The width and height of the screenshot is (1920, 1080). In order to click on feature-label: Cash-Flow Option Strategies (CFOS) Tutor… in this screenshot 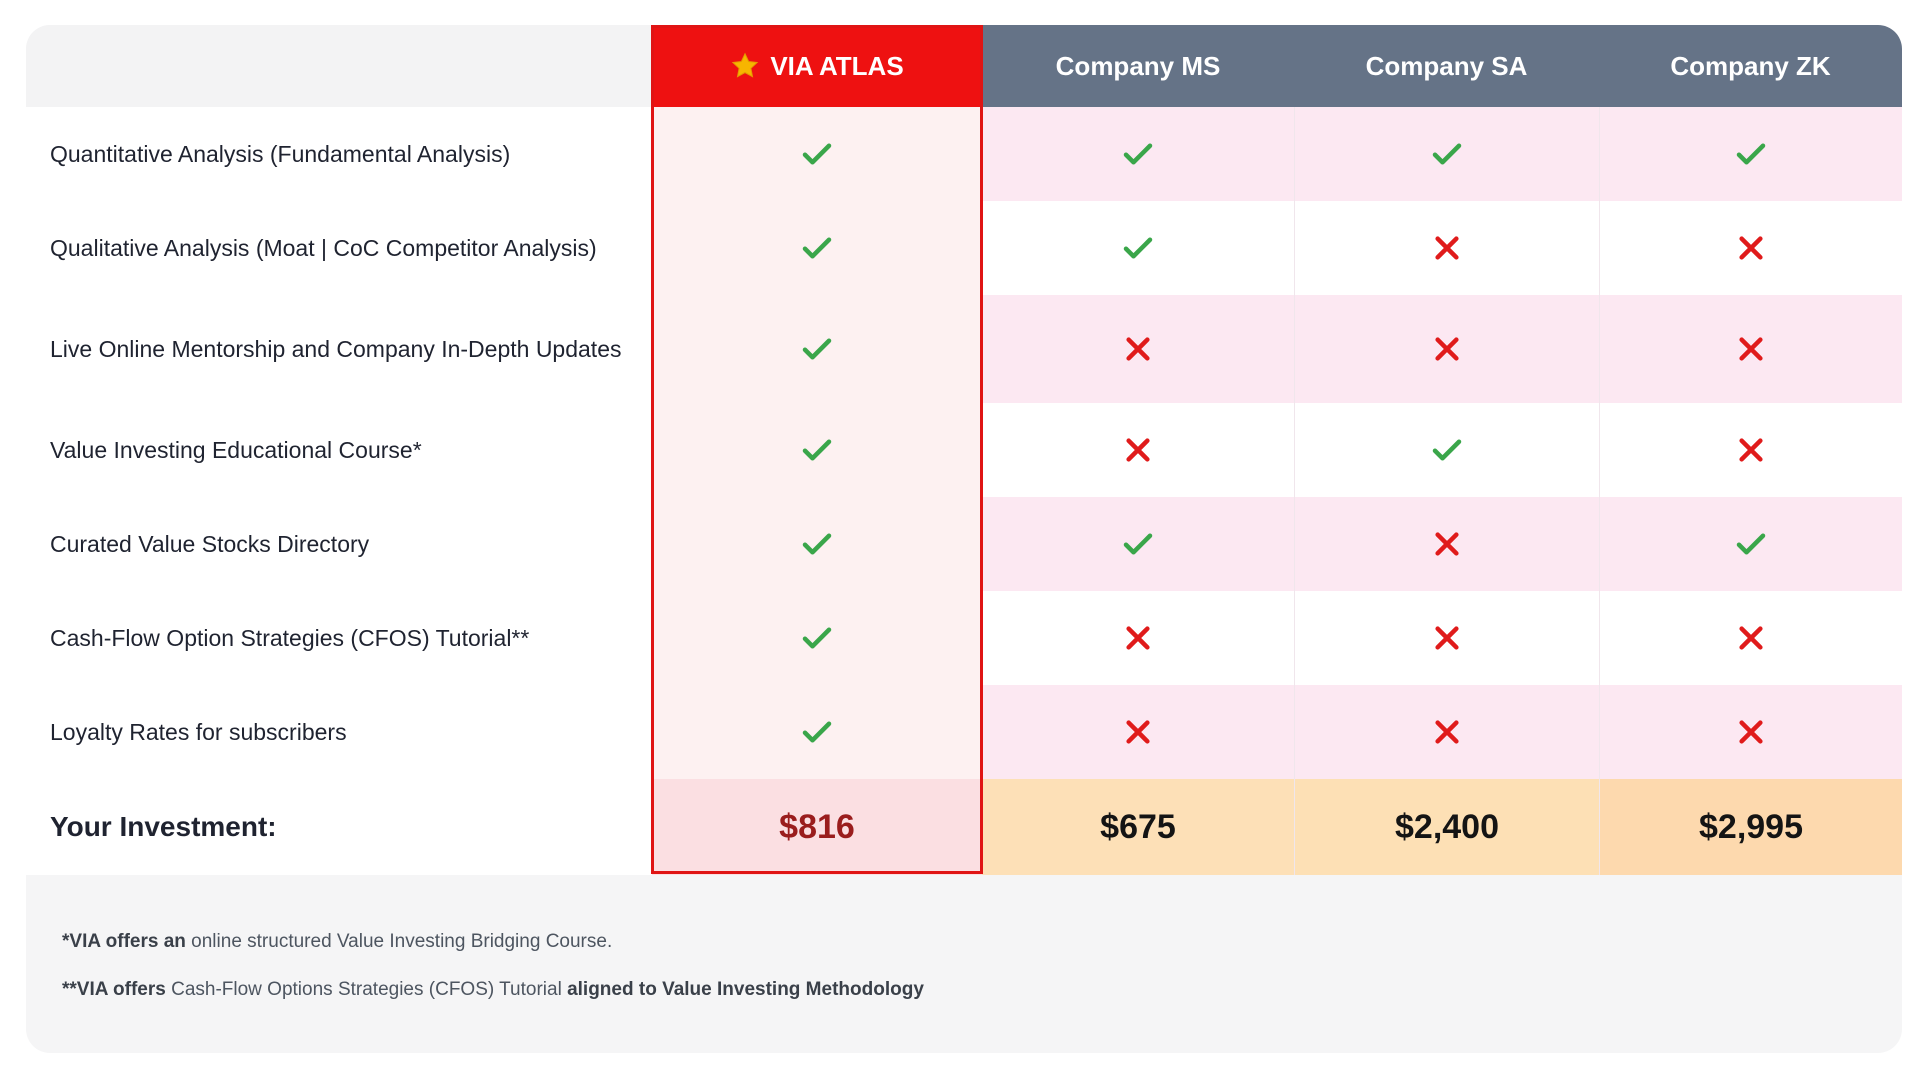, I will do `click(339, 638)`.